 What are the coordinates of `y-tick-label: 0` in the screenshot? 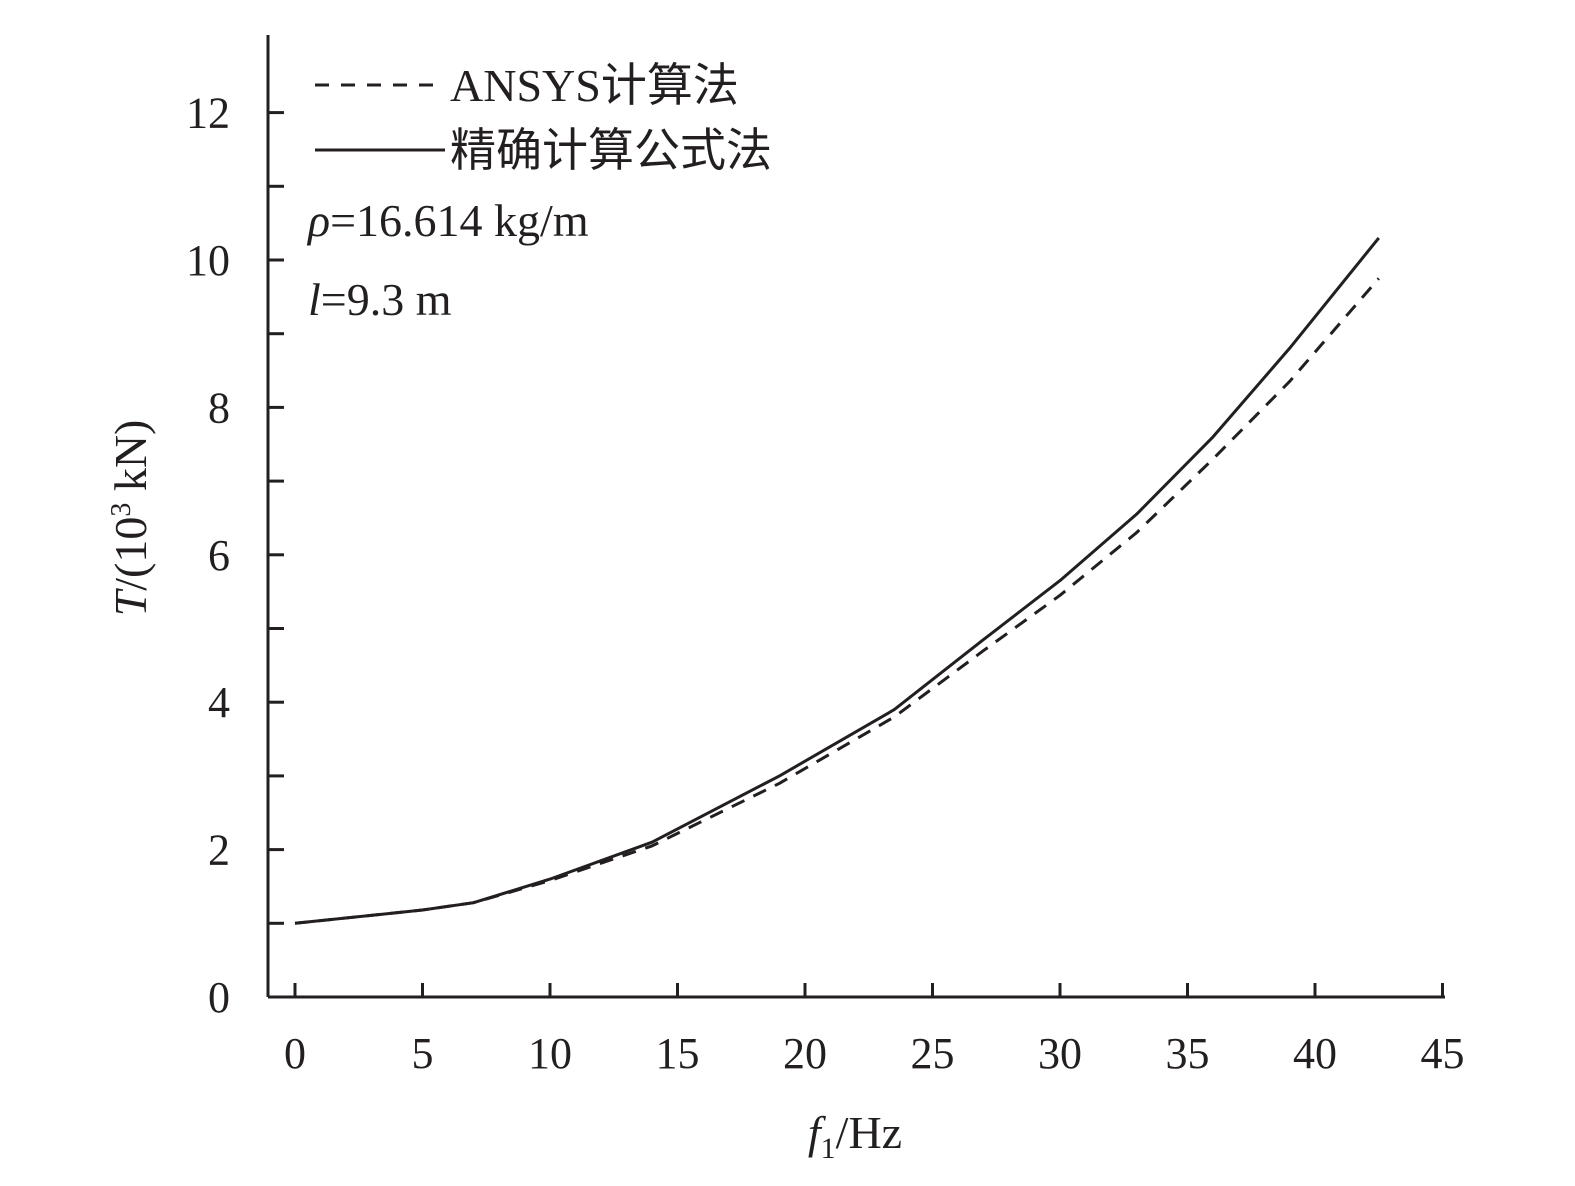 It's located at (219, 997).